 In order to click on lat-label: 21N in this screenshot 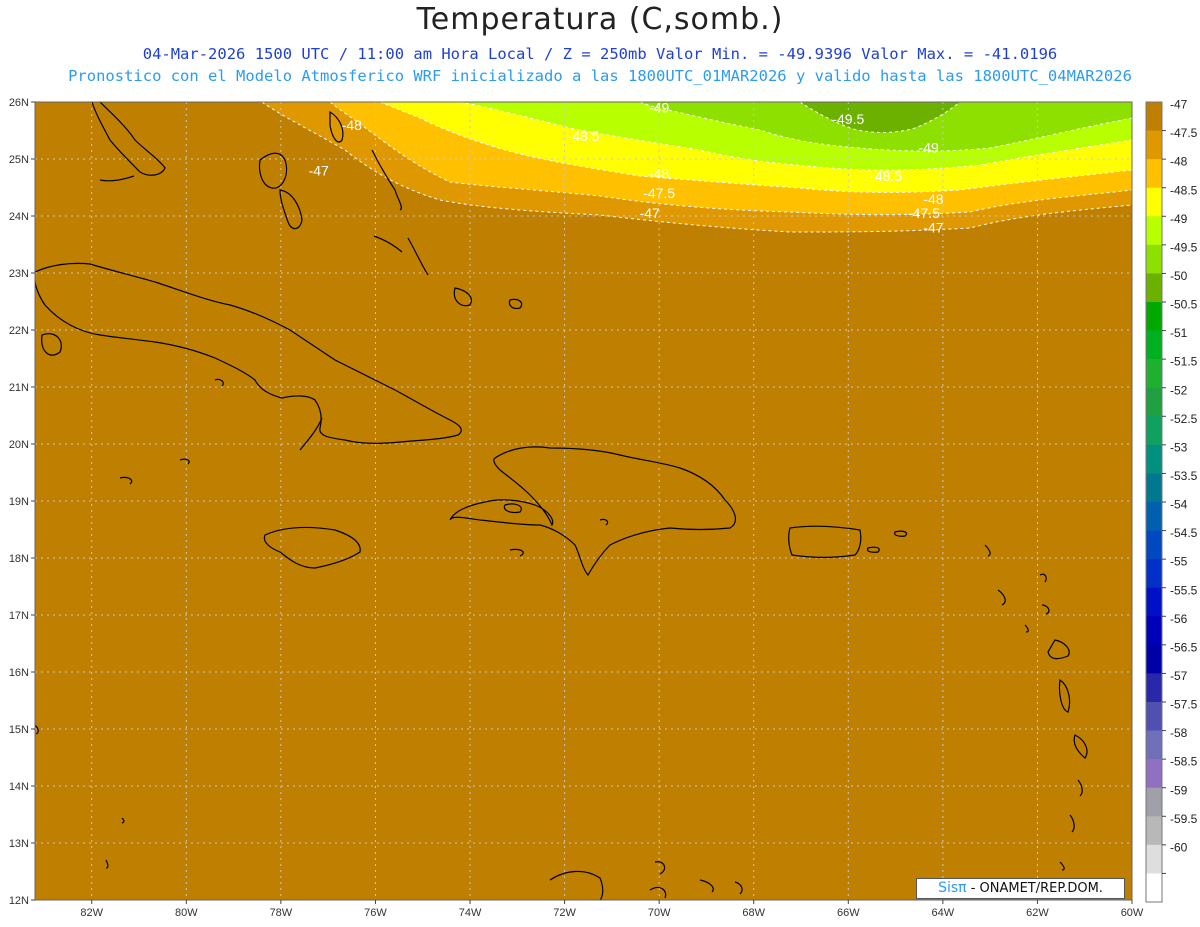, I will do `click(19, 388)`.